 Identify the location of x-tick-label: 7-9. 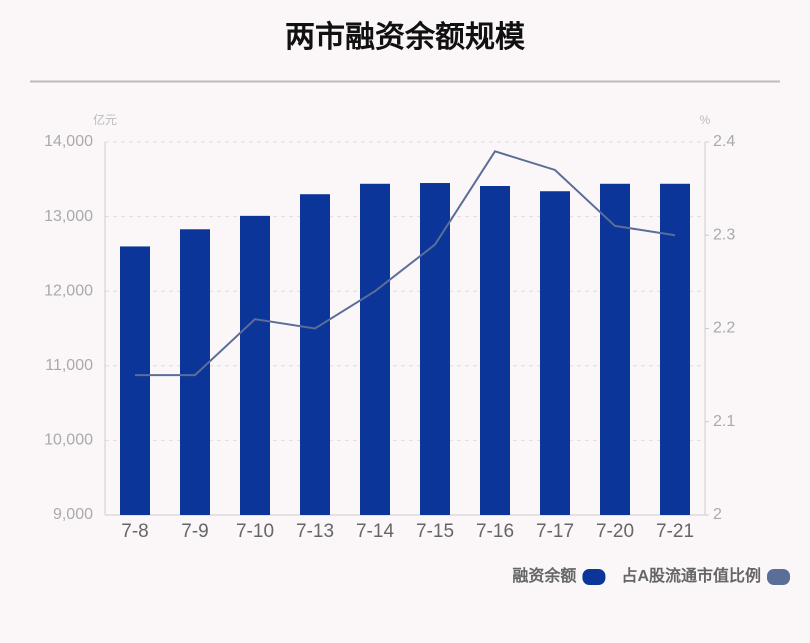
(194, 531).